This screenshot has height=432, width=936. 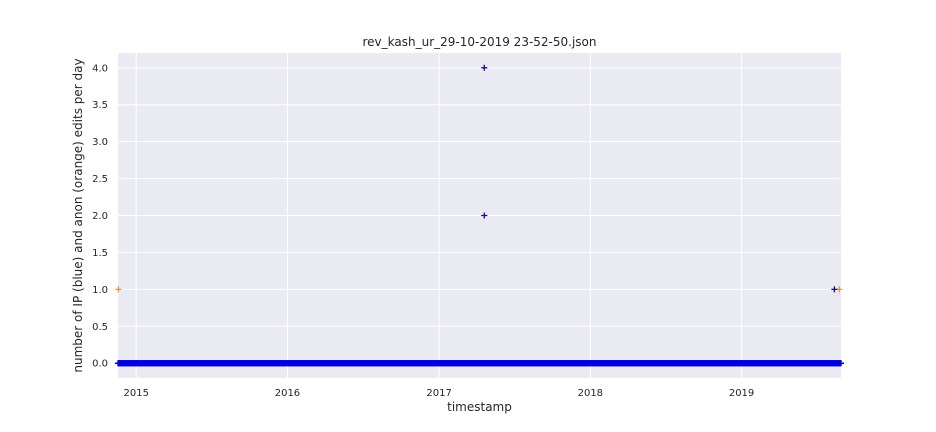 I want to click on y-tick-label: 0.5, so click(x=100, y=327).